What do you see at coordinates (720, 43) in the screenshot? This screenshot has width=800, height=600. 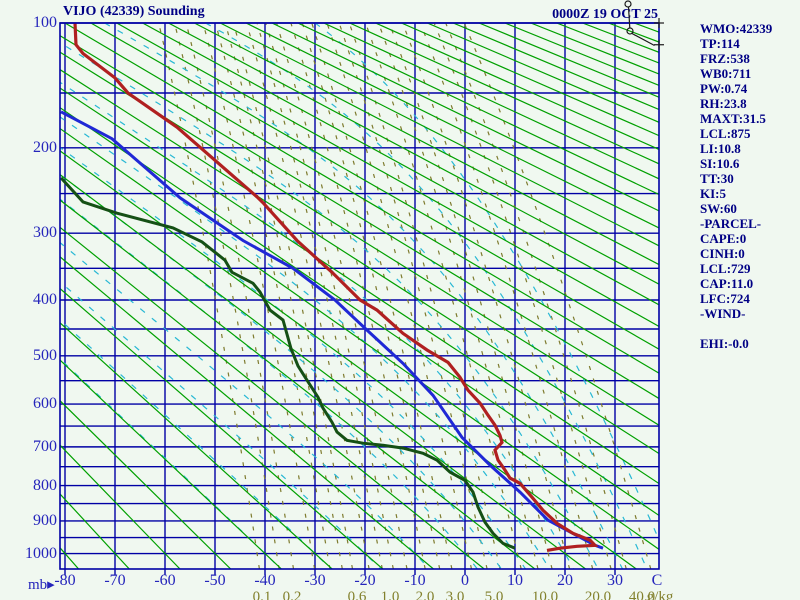 I see `stats-line: TP:114` at bounding box center [720, 43].